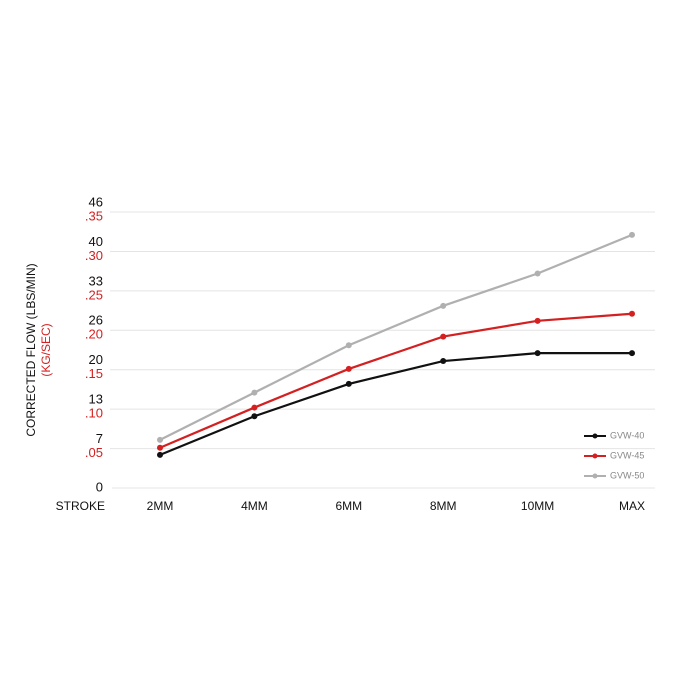 The image size is (700, 700). I want to click on legend-label: GVW-40, so click(627, 435).